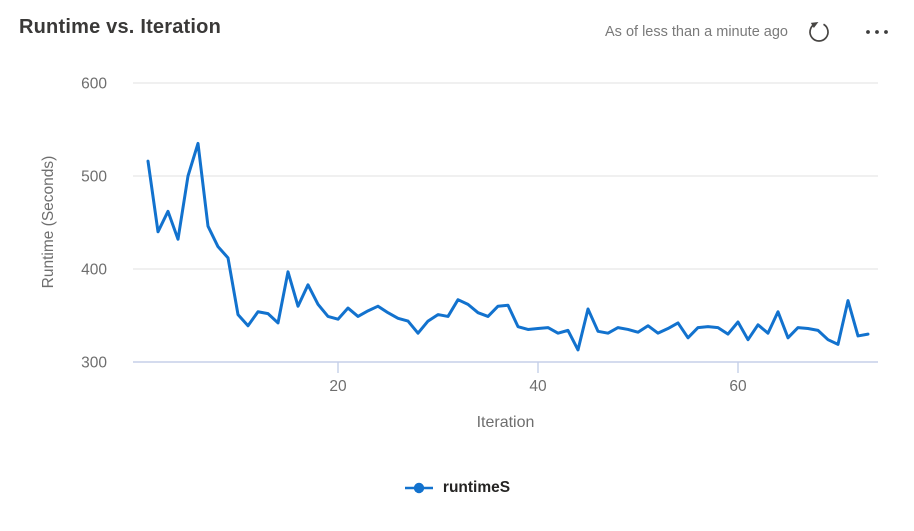 This screenshot has width=914, height=531. I want to click on x-tick-label: 20, so click(338, 386).